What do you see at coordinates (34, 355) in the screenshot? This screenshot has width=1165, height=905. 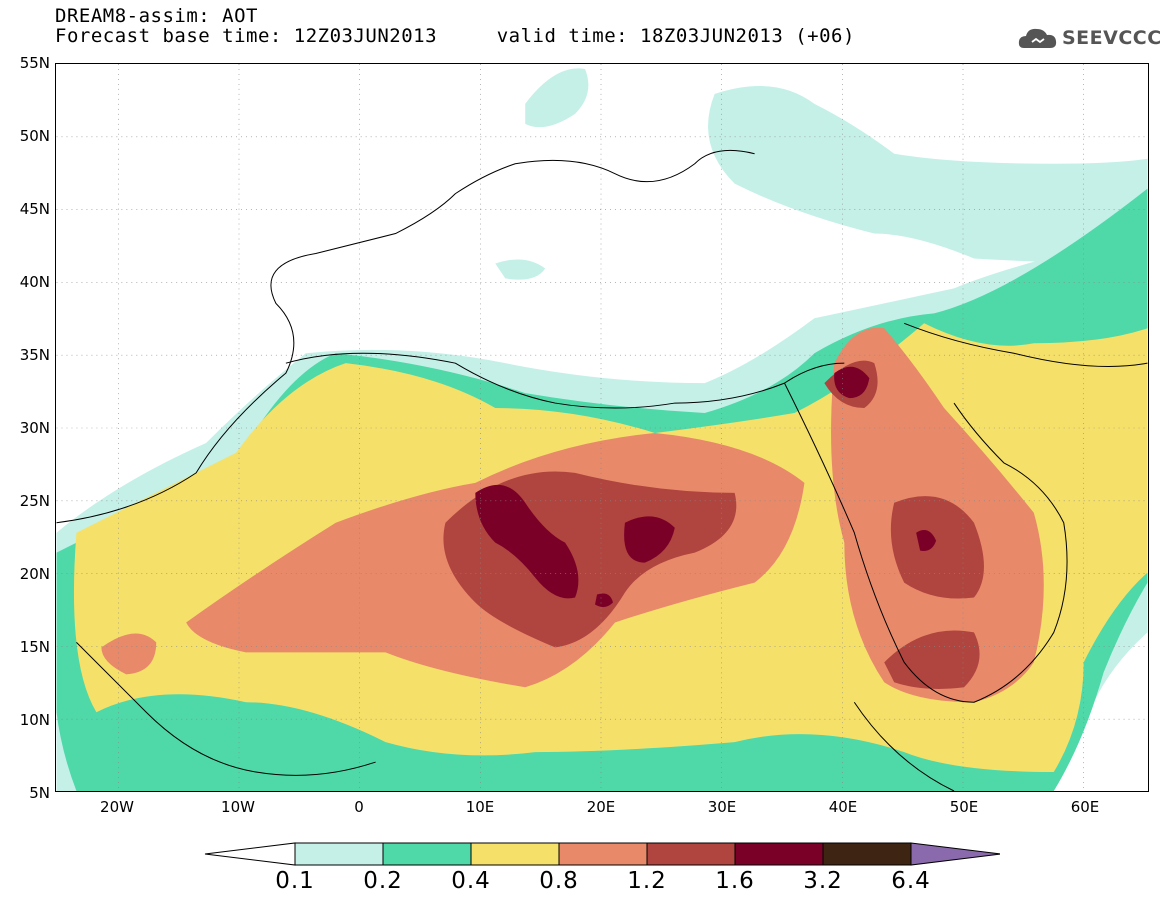 I see `lat-label: 35N` at bounding box center [34, 355].